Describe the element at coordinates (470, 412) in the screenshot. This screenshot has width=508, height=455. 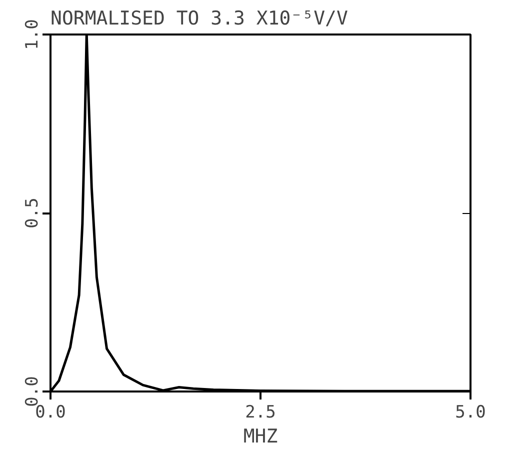
I see `x-tick-label: 5.0` at that location.